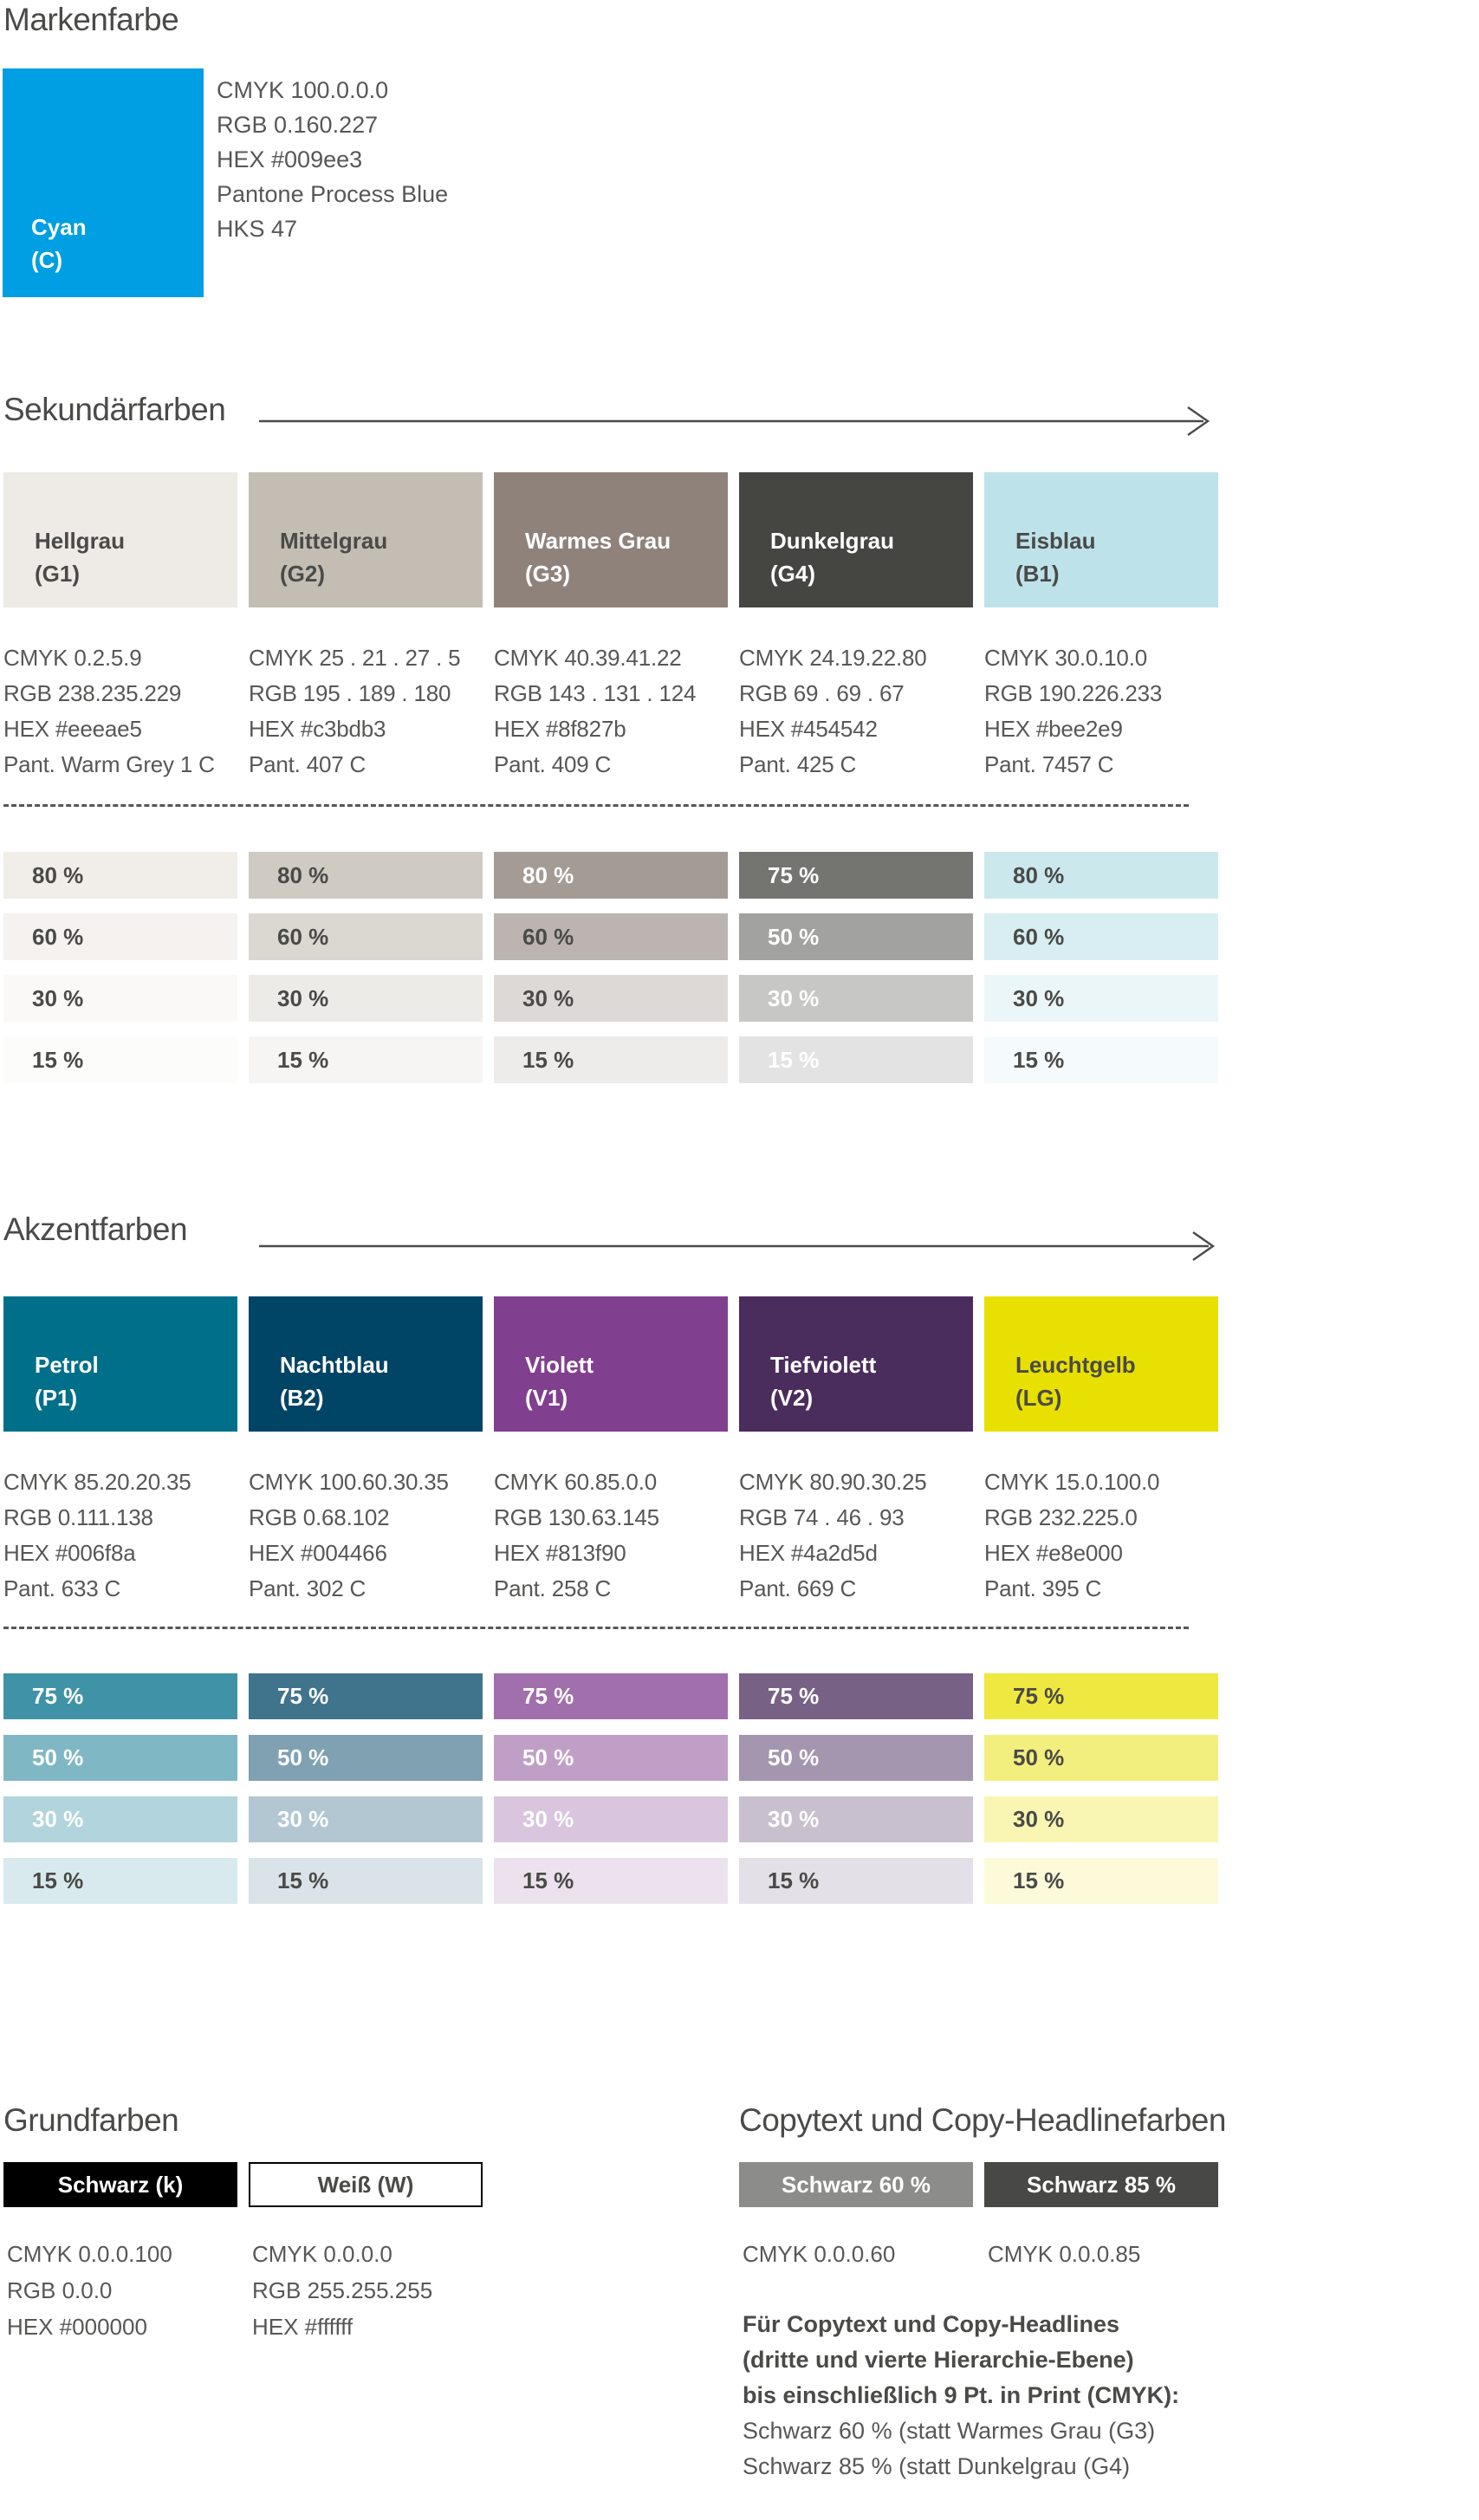 The image size is (1479, 2520). Describe the element at coordinates (120, 1364) in the screenshot. I see `color-swatch-petrol: Petrol (P1)` at that location.